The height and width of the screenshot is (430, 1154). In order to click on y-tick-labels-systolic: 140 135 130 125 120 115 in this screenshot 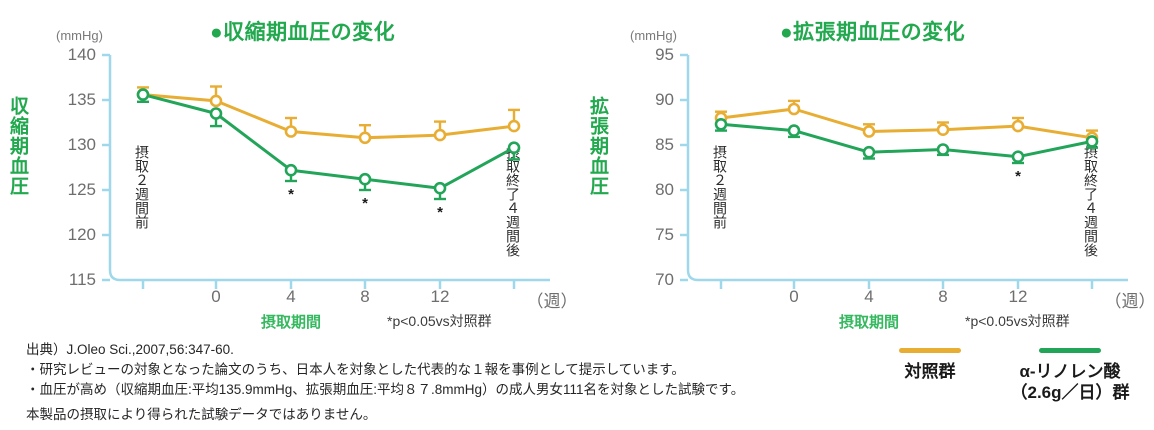, I will do `click(72, 167)`.